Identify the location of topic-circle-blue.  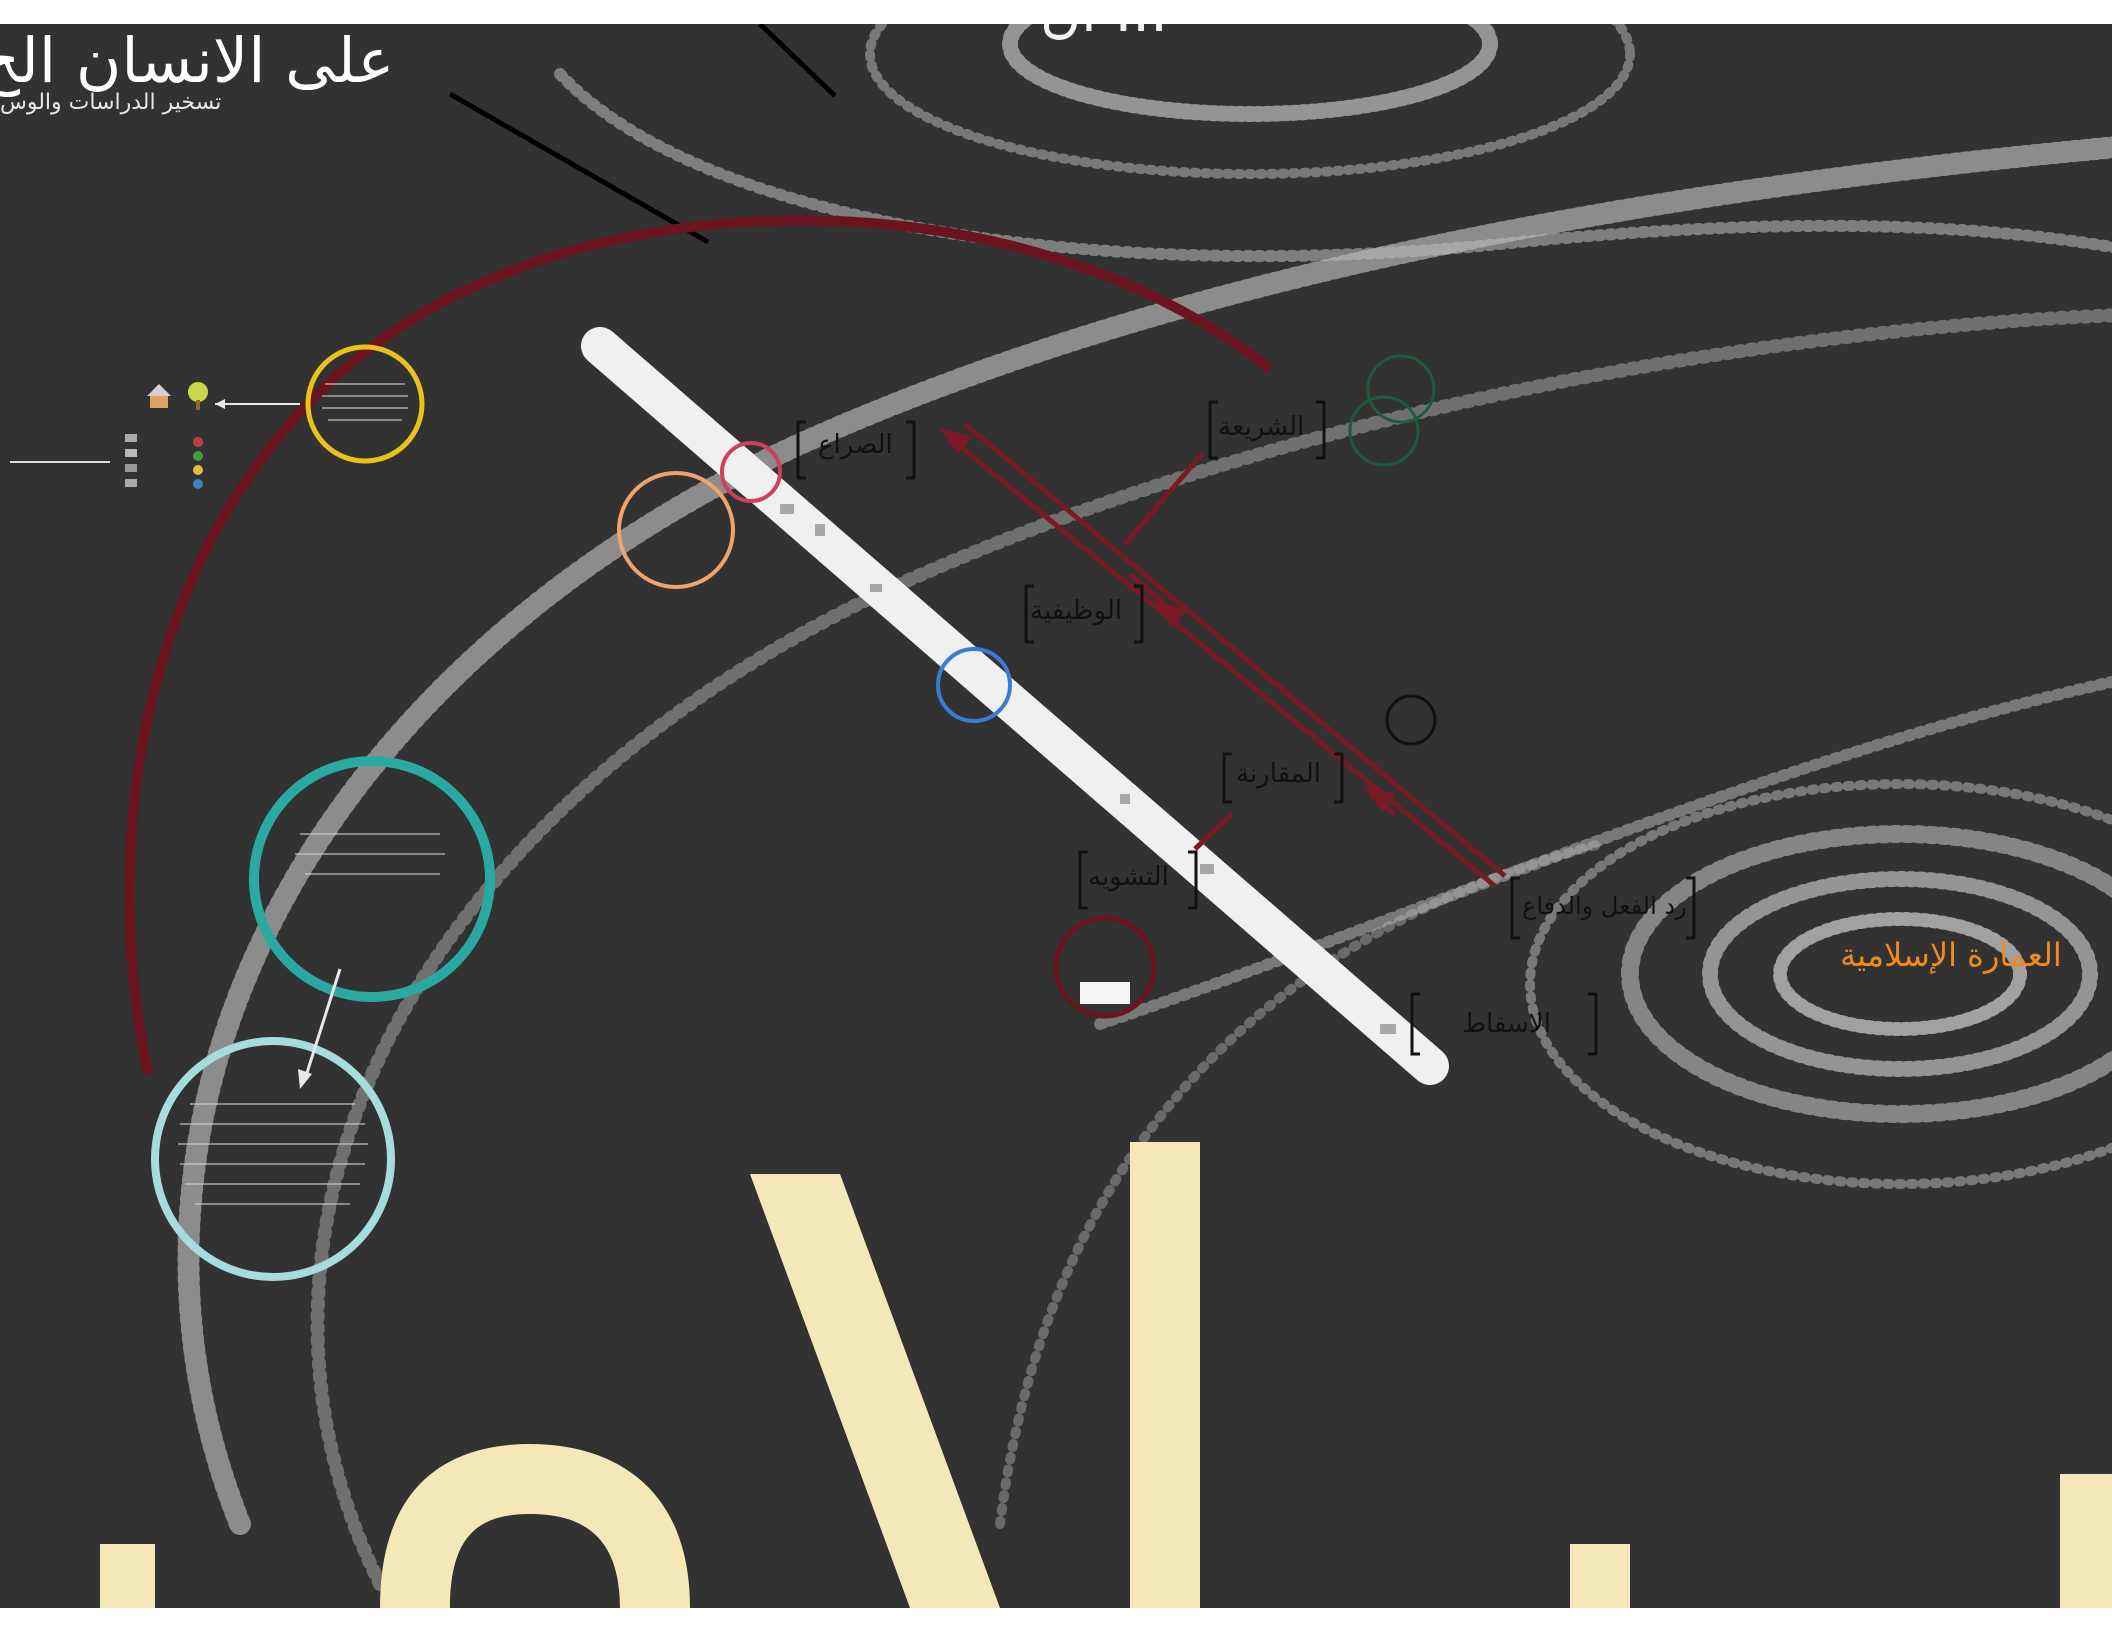
(974, 685).